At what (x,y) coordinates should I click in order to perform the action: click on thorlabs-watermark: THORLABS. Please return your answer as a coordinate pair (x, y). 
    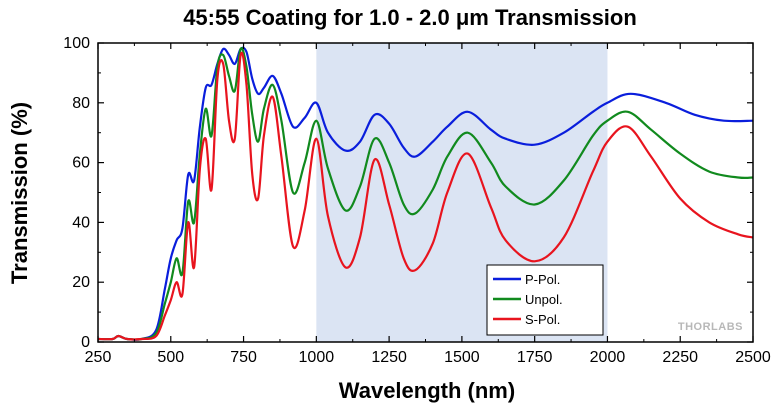
    Looking at the image, I should click on (710, 327).